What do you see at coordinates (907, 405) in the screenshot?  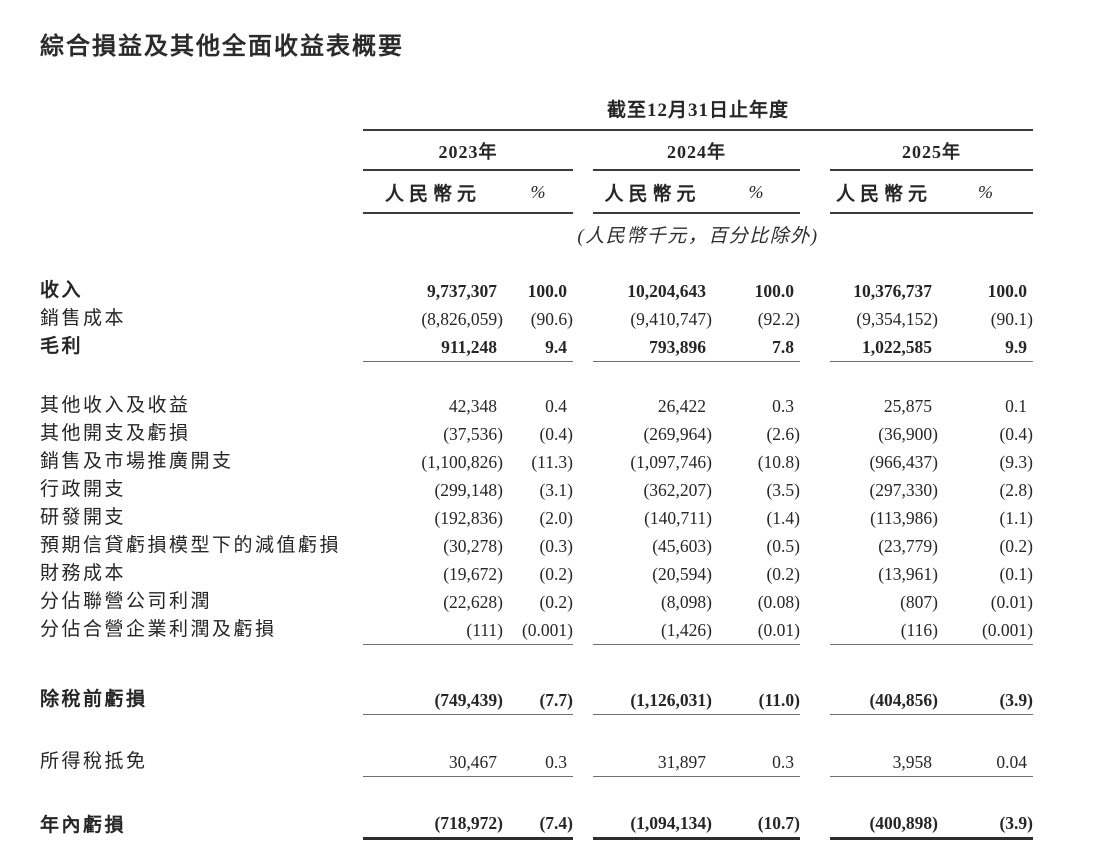 I see `amount-cell: 25,875` at bounding box center [907, 405].